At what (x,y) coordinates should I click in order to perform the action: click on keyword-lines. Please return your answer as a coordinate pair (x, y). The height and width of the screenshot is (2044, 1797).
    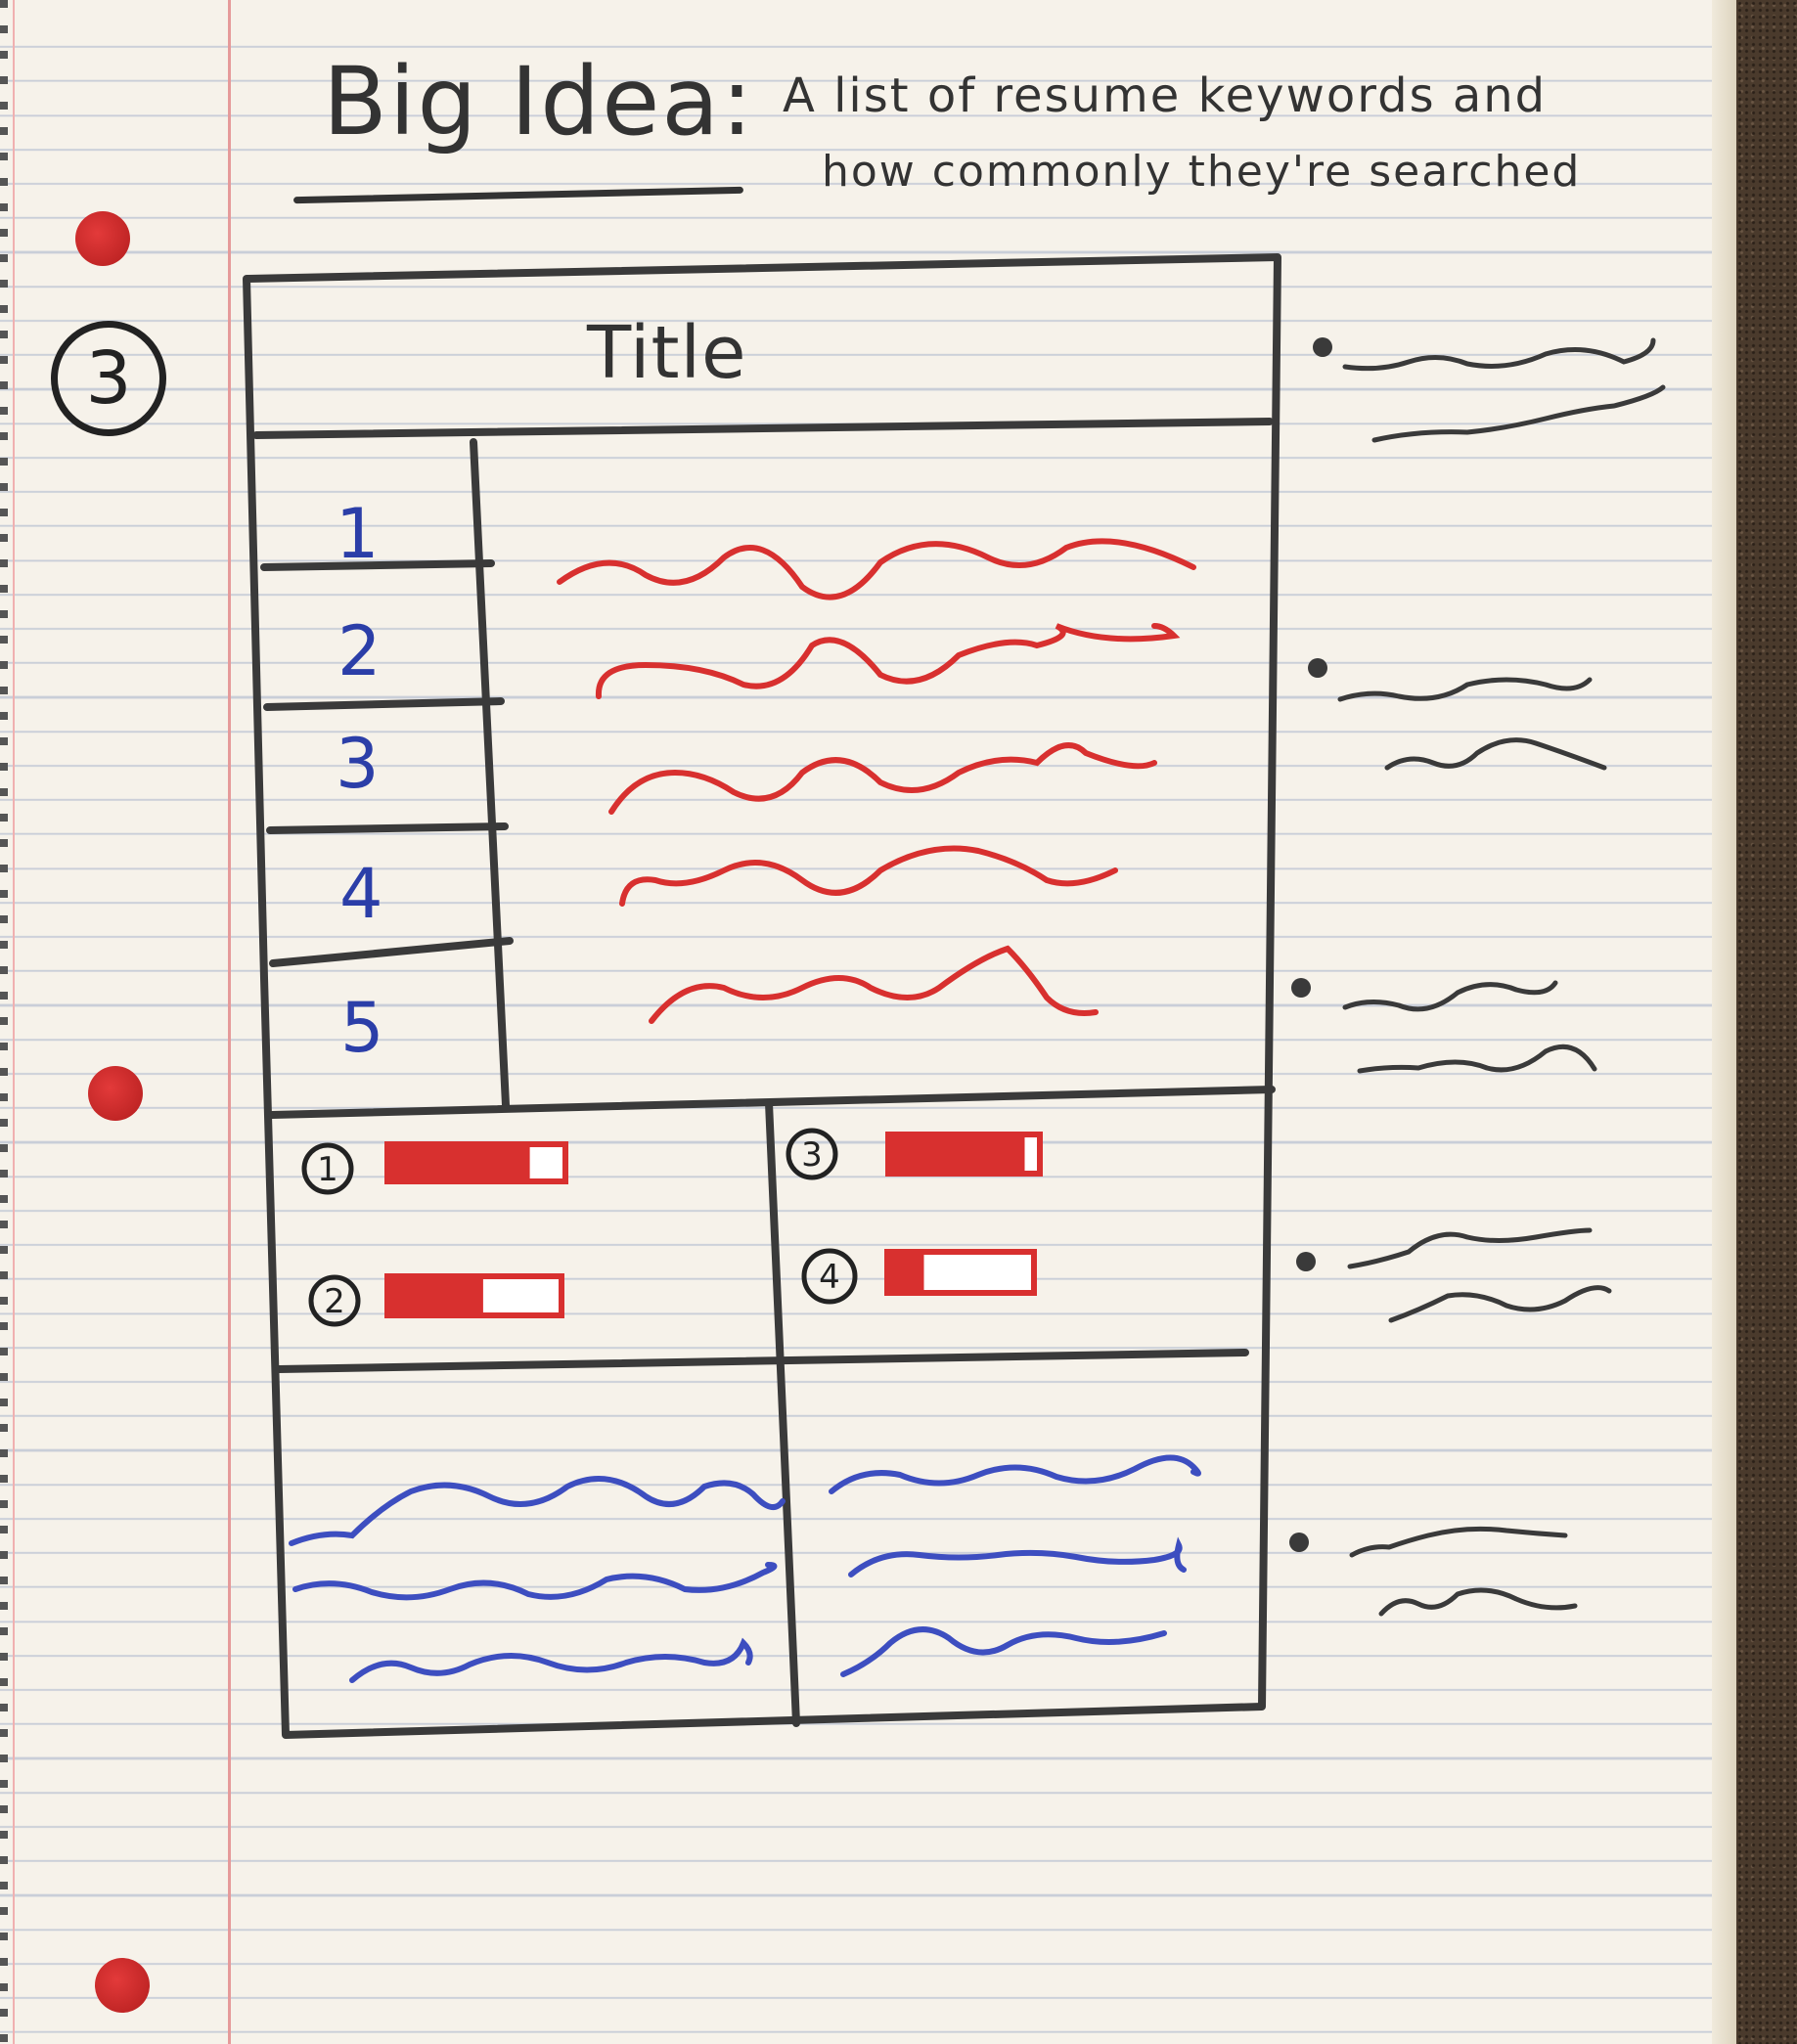
    Looking at the image, I should click on (876, 781).